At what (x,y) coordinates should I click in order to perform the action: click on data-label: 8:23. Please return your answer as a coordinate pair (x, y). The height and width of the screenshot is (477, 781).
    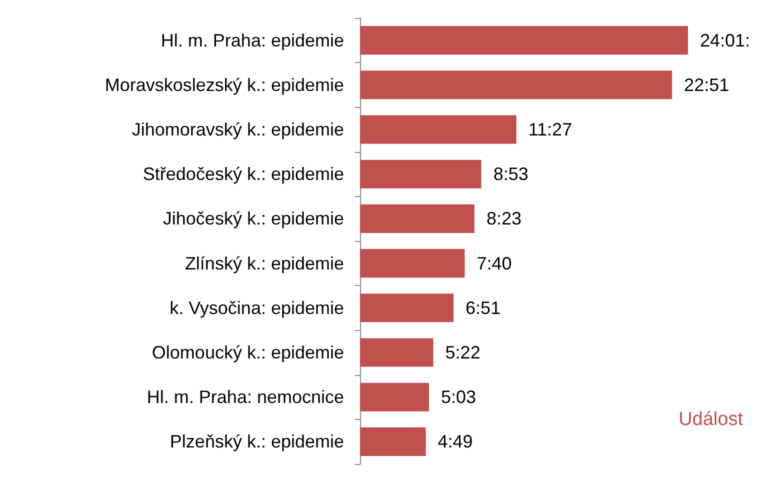
    Looking at the image, I should click on (504, 218).